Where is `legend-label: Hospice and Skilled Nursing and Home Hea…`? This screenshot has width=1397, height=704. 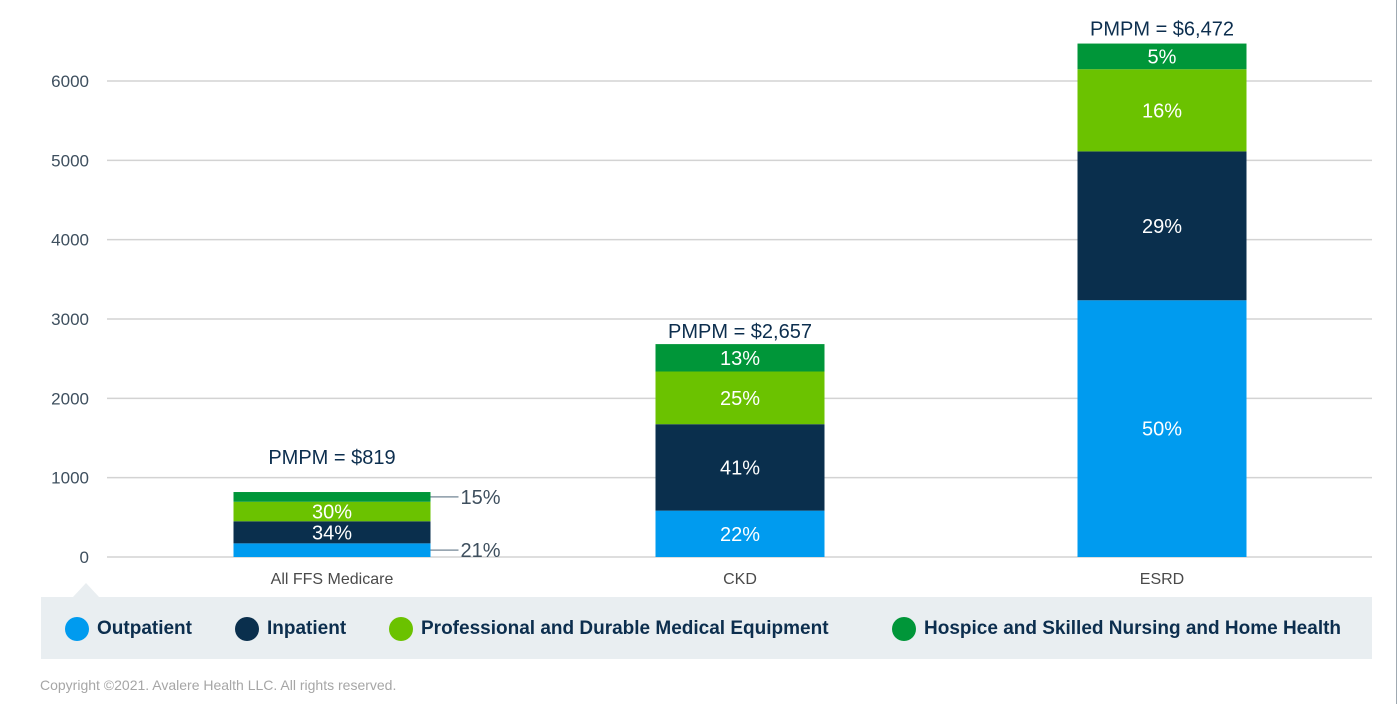 legend-label: Hospice and Skilled Nursing and Home Hea… is located at coordinates (1133, 628).